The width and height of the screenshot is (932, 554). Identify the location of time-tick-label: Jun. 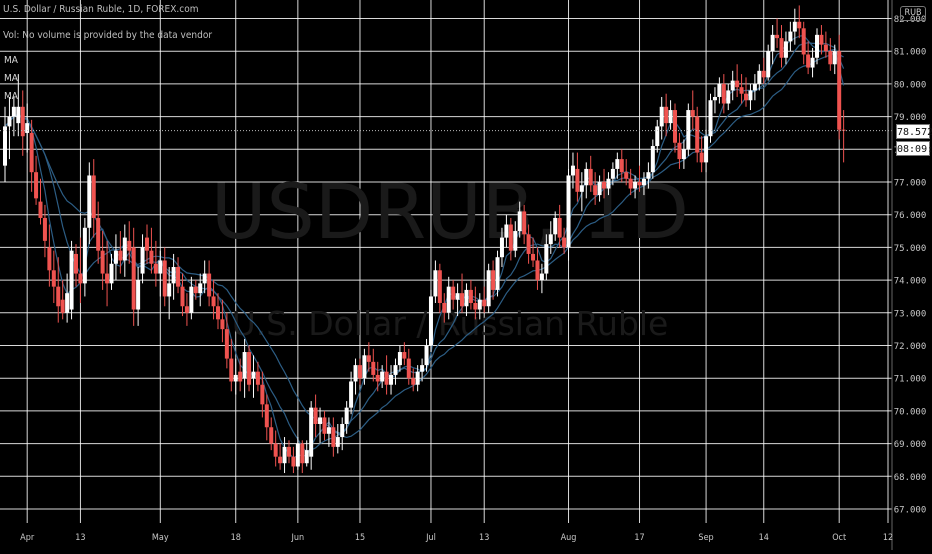
(298, 538).